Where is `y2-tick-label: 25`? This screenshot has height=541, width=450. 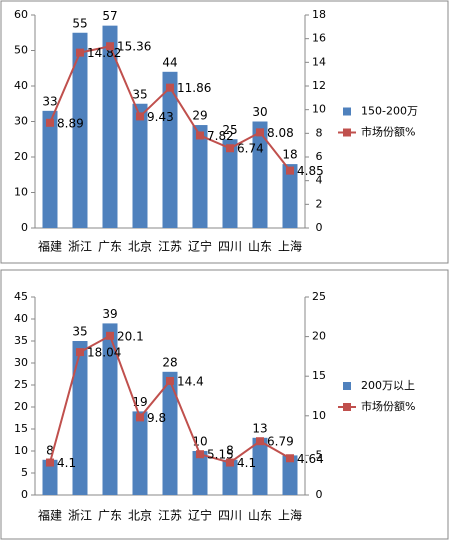 y2-tick-label: 25 is located at coordinates (319, 296).